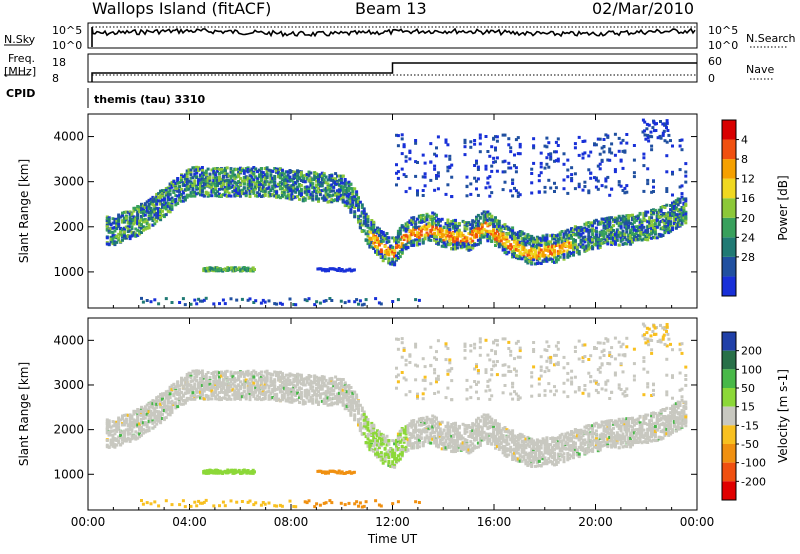 The width and height of the screenshot is (800, 554). Describe the element at coordinates (748, 179) in the screenshot. I see `colorbar-tick-label: 12` at that location.